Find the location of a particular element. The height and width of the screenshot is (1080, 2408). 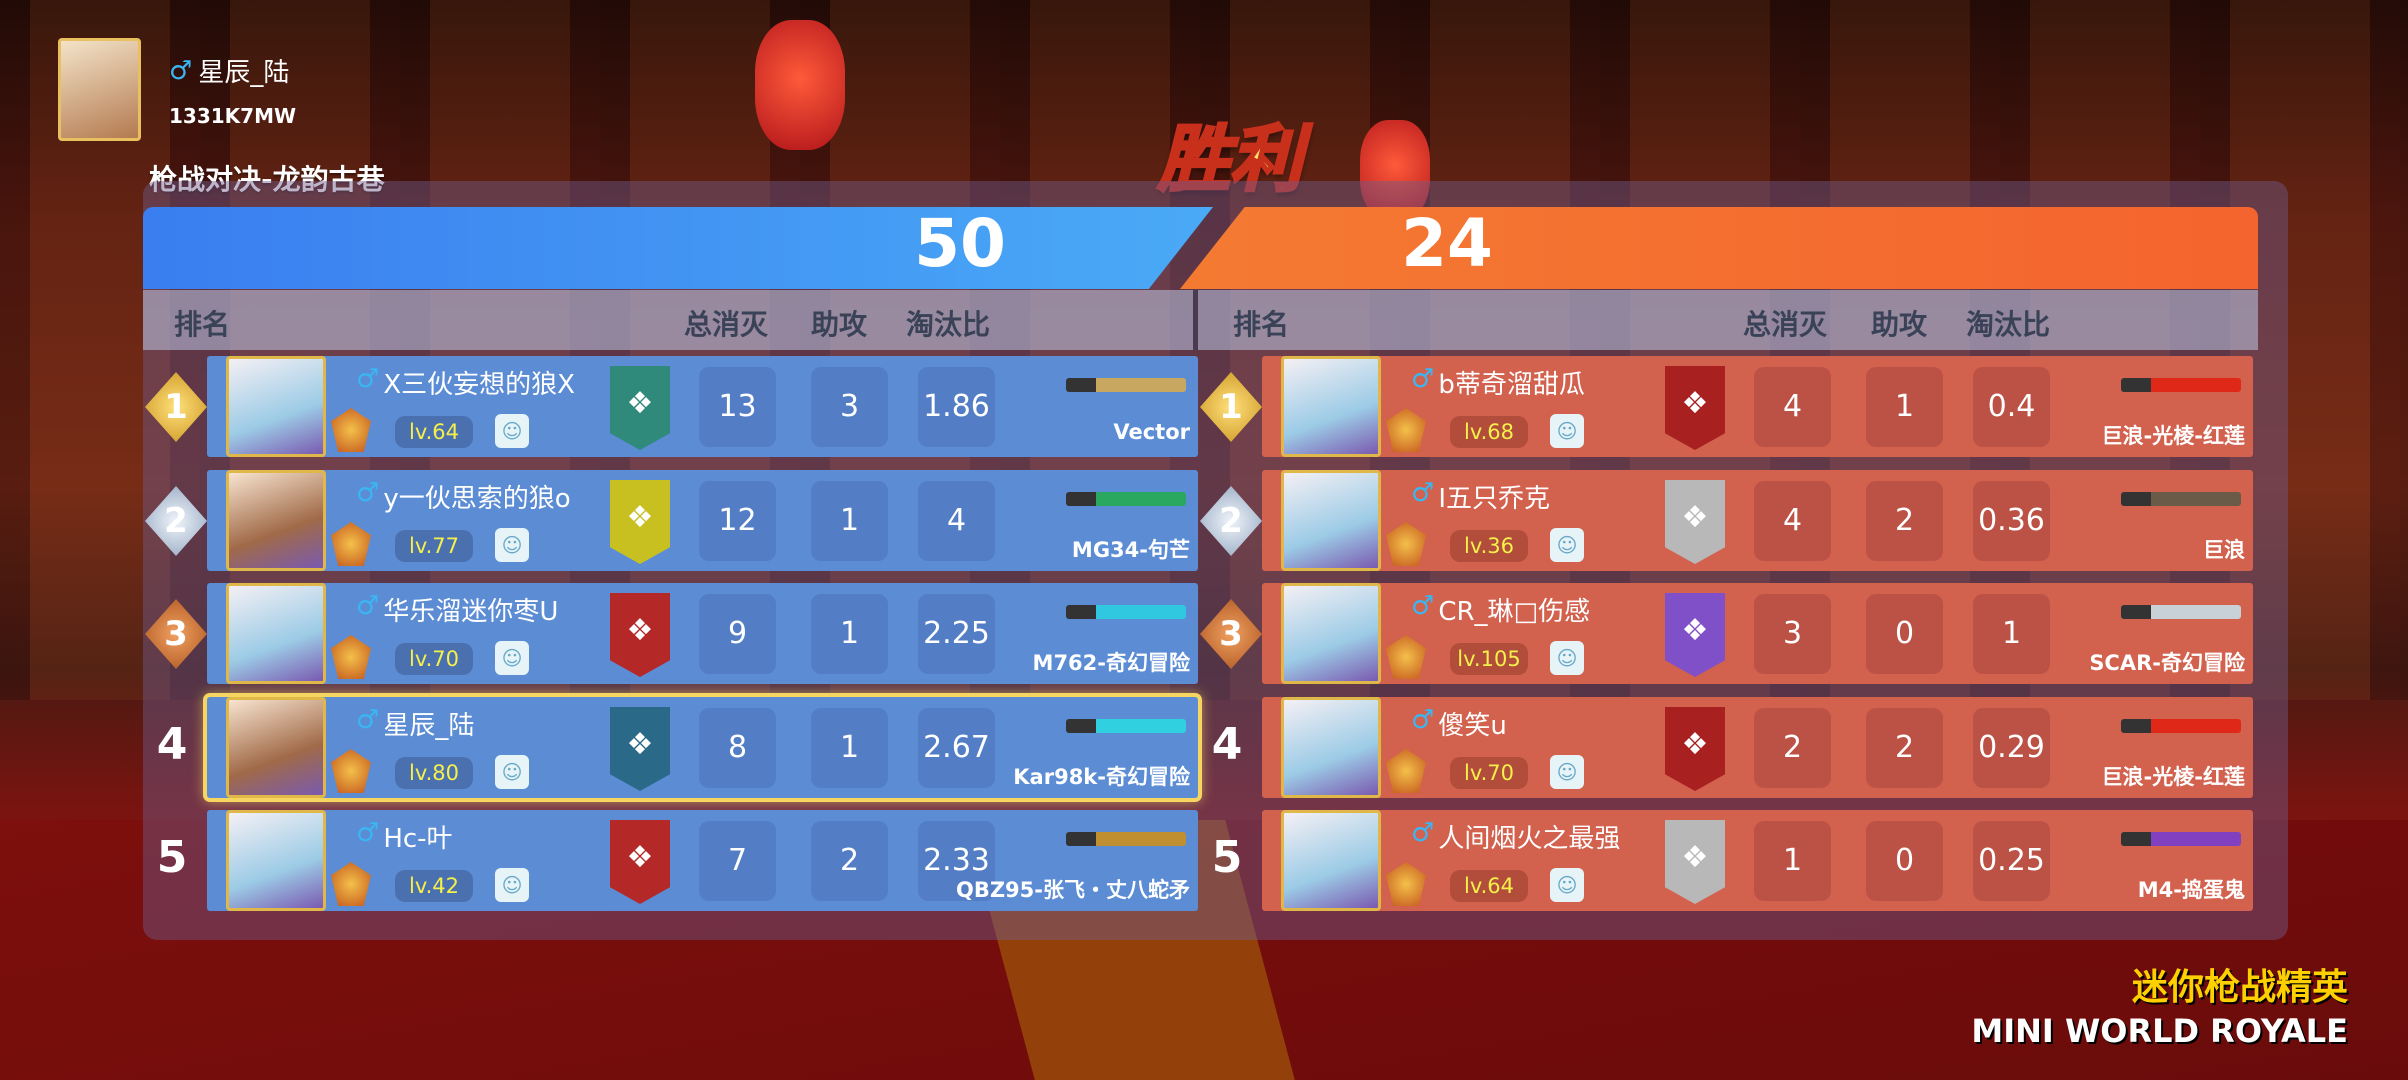

rank-number: 4 is located at coordinates (1227, 744).